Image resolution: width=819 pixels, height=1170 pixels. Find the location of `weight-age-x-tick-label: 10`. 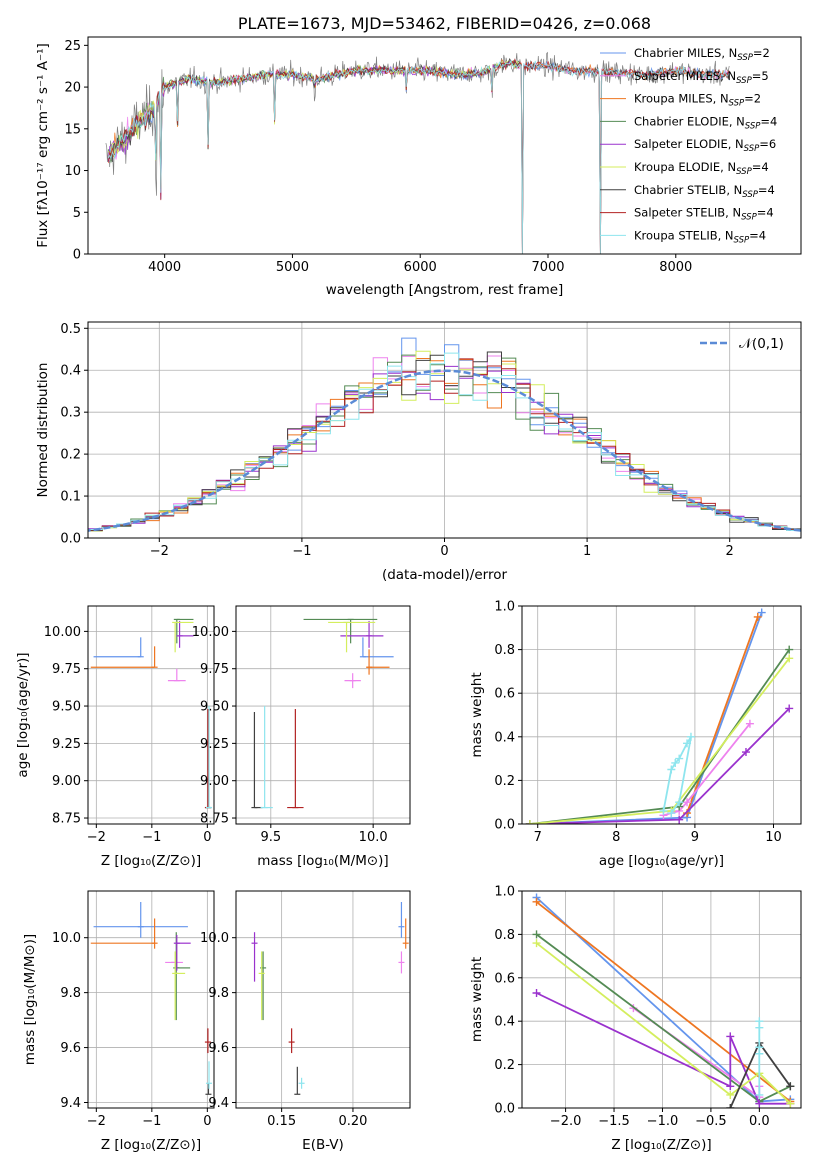

weight-age-x-tick-label: 10 is located at coordinates (773, 837).